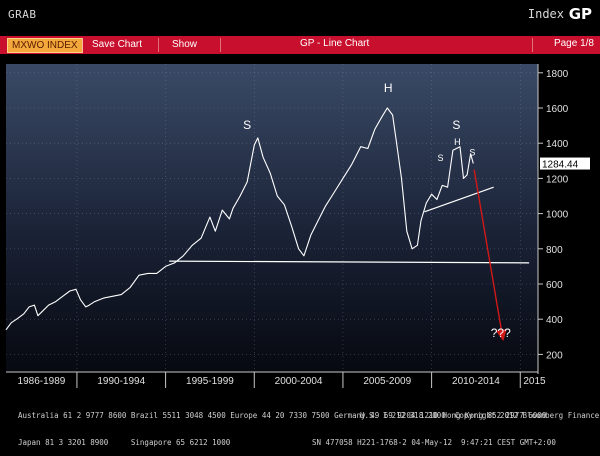 The width and height of the screenshot is (600, 456). Describe the element at coordinates (557, 215) in the screenshot. I see `y-tick-label: 1000` at that location.